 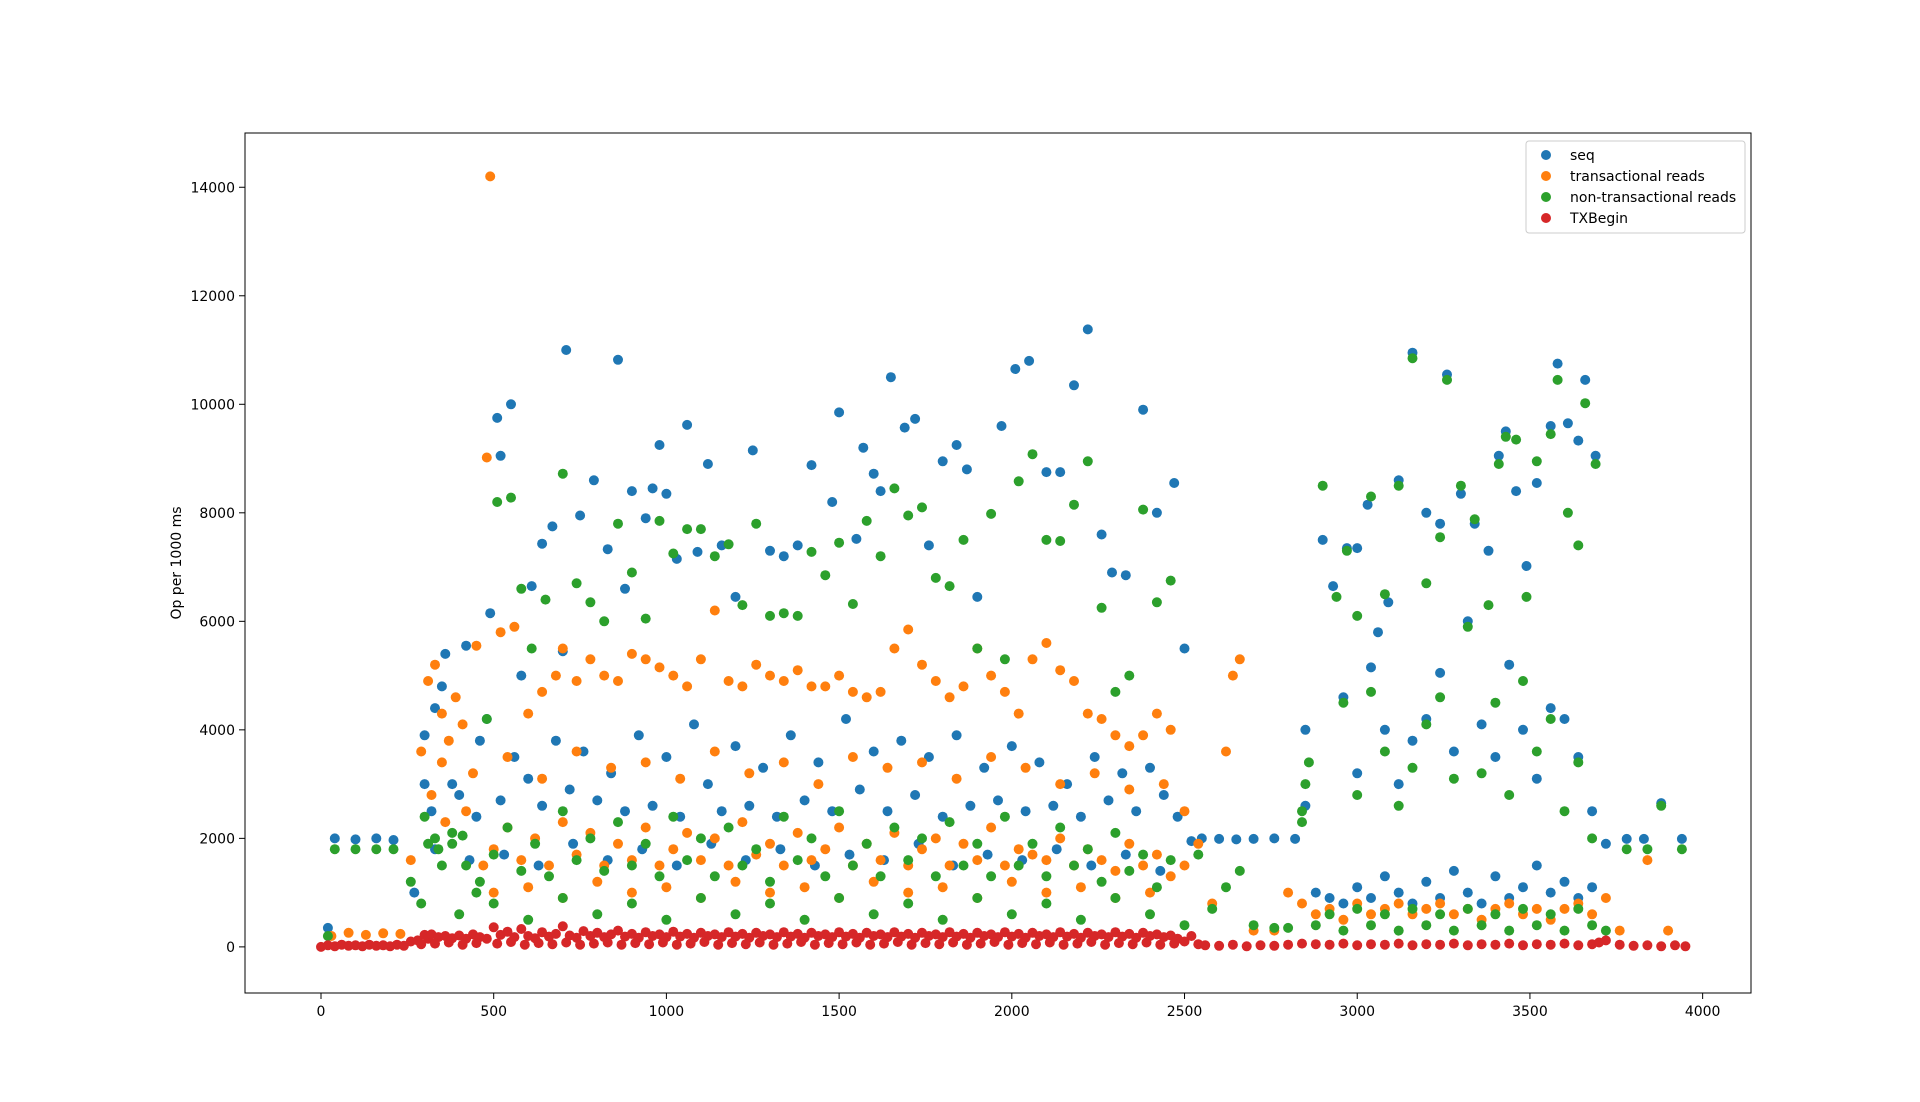 What do you see at coordinates (212, 297) in the screenshot?
I see `y-tick-label: 12000` at bounding box center [212, 297].